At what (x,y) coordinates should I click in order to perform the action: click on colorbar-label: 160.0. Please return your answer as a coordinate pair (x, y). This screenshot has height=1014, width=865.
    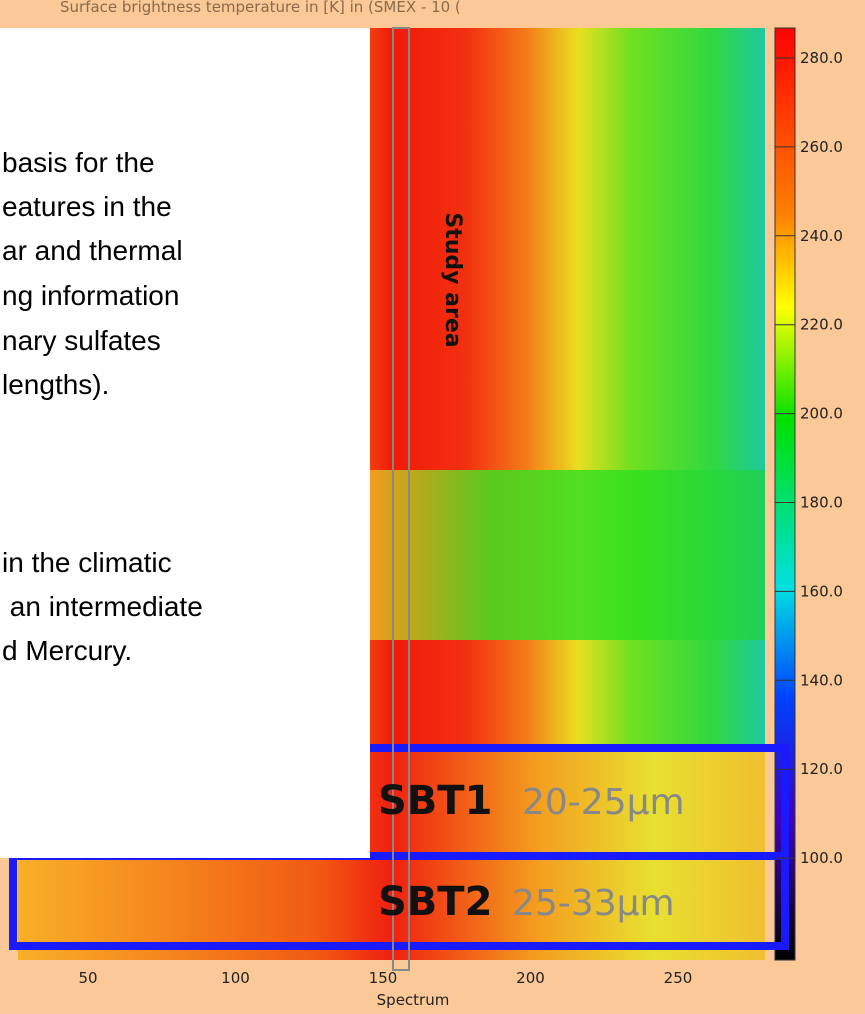
    Looking at the image, I should click on (821, 591).